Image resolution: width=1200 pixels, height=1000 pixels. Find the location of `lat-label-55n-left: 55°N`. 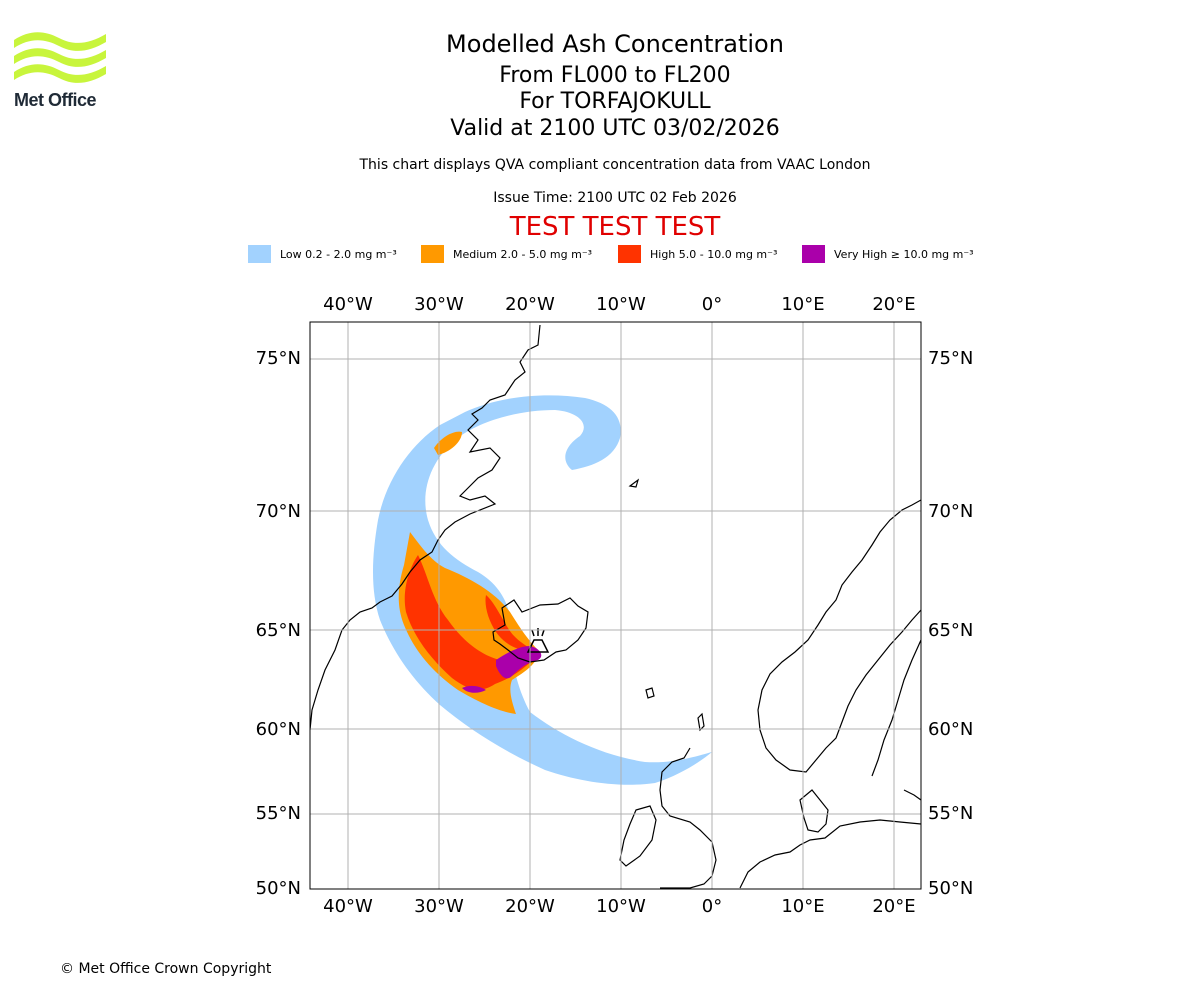

lat-label-55n-left: 55°N is located at coordinates (278, 813).